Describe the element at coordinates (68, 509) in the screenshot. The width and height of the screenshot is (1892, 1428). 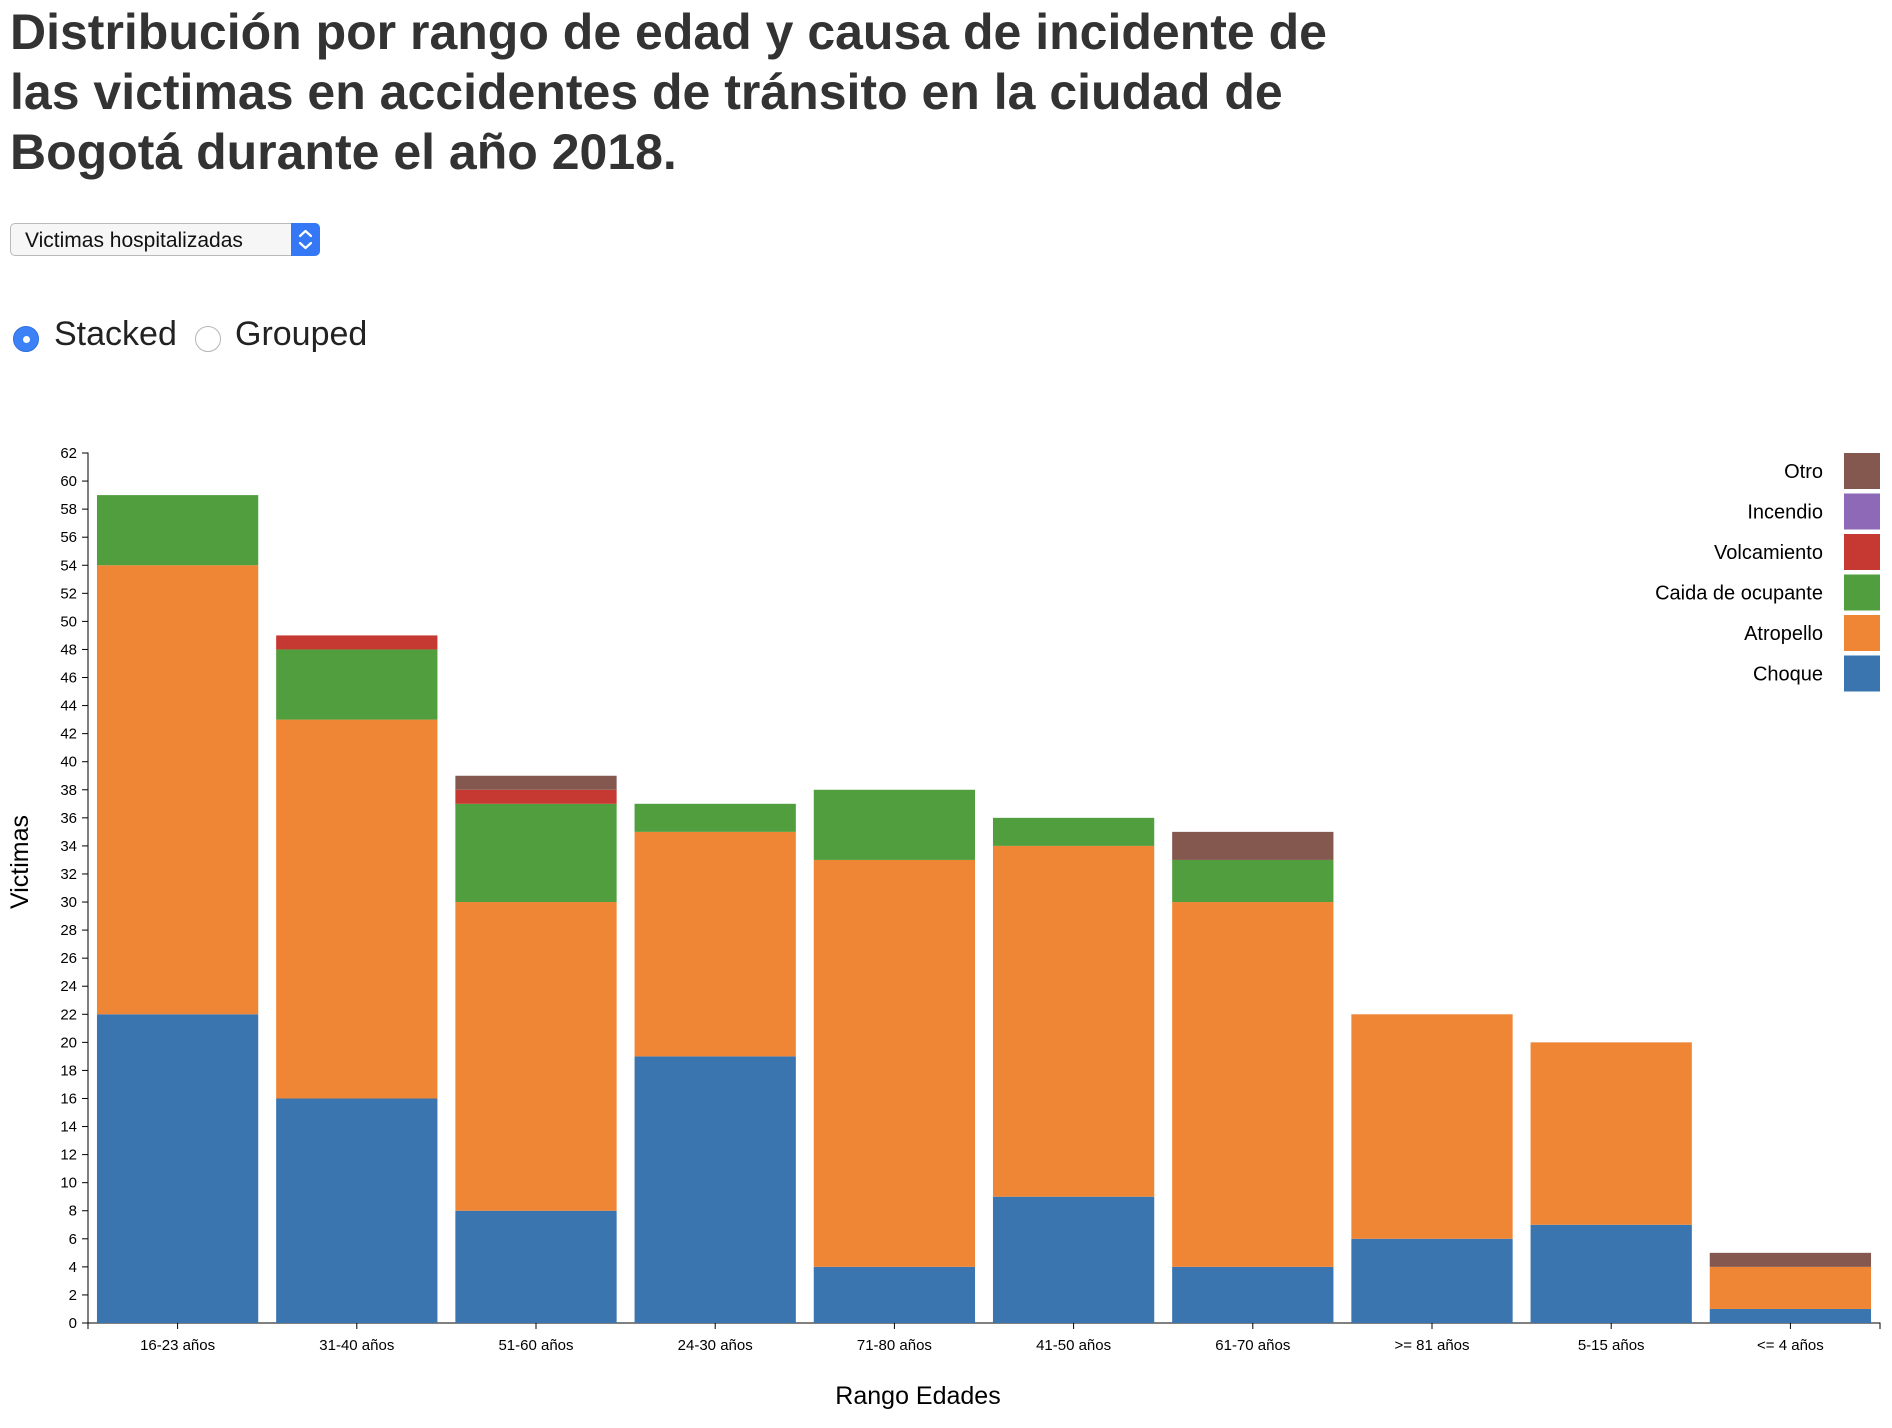
I see `y-tick-label: 58` at that location.